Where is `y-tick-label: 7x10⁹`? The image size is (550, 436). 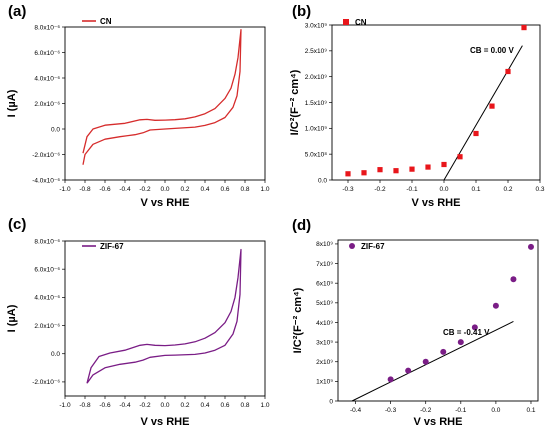
y-tick-label: 7x10⁹ is located at coordinates (324, 264).